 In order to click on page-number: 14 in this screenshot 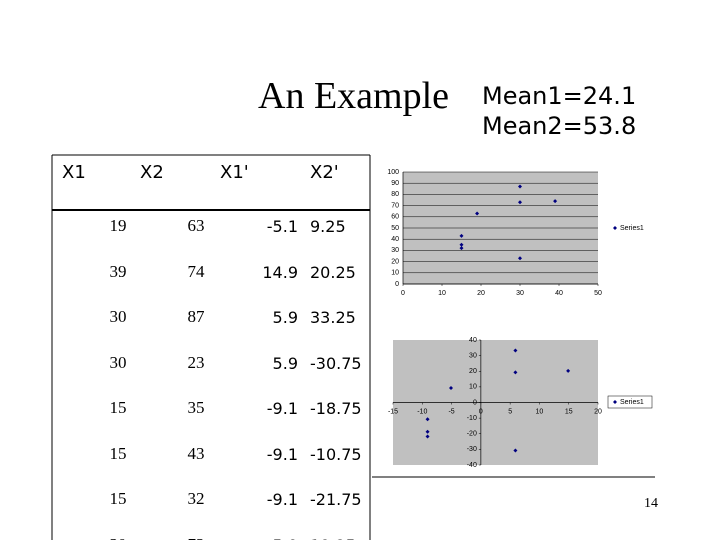, I will do `click(651, 503)`.